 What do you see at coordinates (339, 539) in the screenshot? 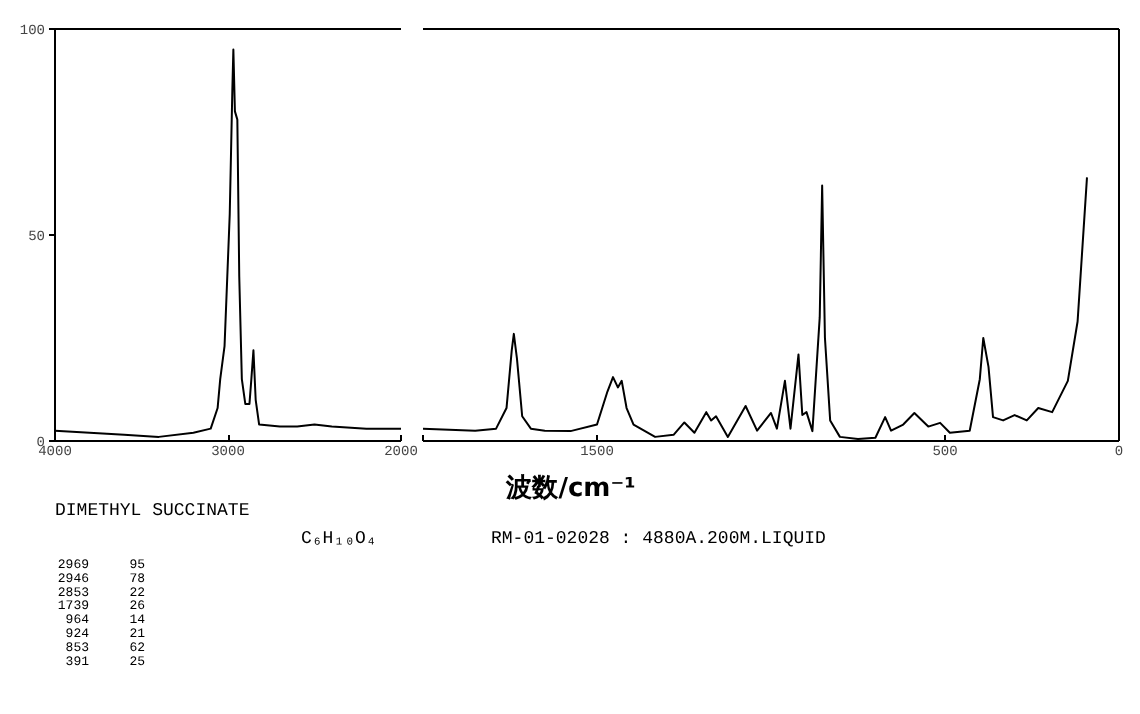
I see `text: C₆H₁₀O₄` at bounding box center [339, 539].